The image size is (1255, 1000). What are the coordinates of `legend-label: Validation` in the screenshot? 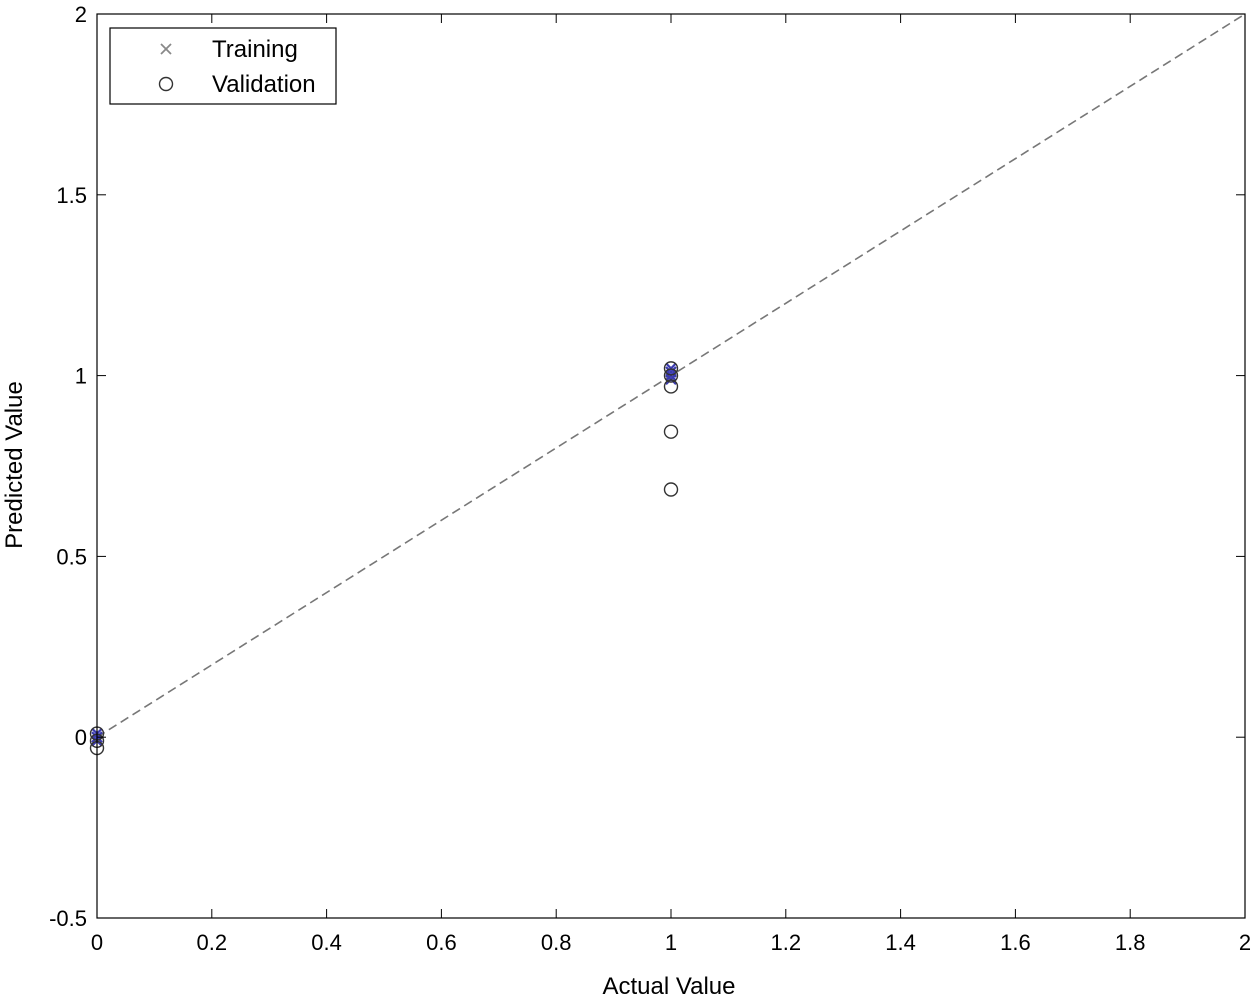 It's located at (264, 84).